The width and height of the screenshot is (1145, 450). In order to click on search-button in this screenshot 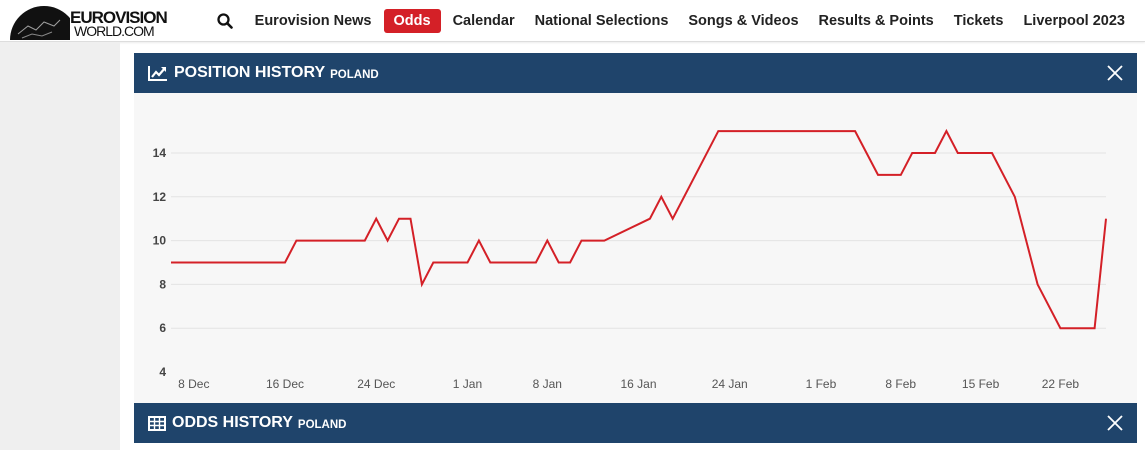, I will do `click(225, 21)`.